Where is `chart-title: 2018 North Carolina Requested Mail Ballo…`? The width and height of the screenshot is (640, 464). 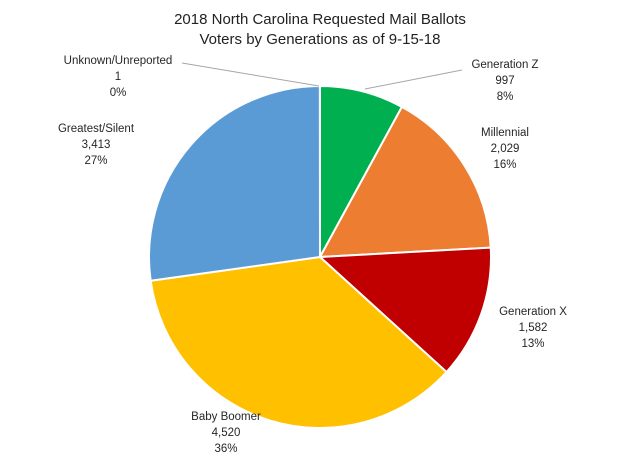 chart-title: 2018 North Carolina Requested Mail Ballo… is located at coordinates (320, 19).